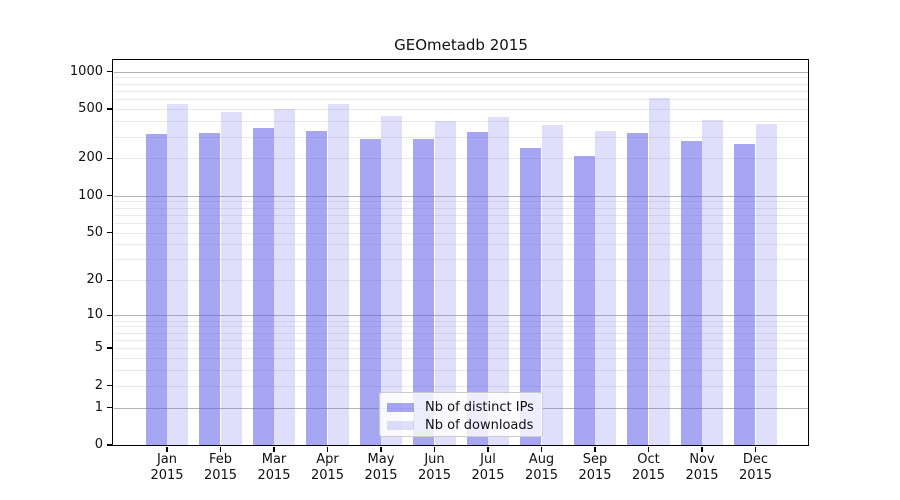 The width and height of the screenshot is (900, 500). Describe the element at coordinates (541, 467) in the screenshot. I see `x-tick-label-aug: Aug 2015` at that location.